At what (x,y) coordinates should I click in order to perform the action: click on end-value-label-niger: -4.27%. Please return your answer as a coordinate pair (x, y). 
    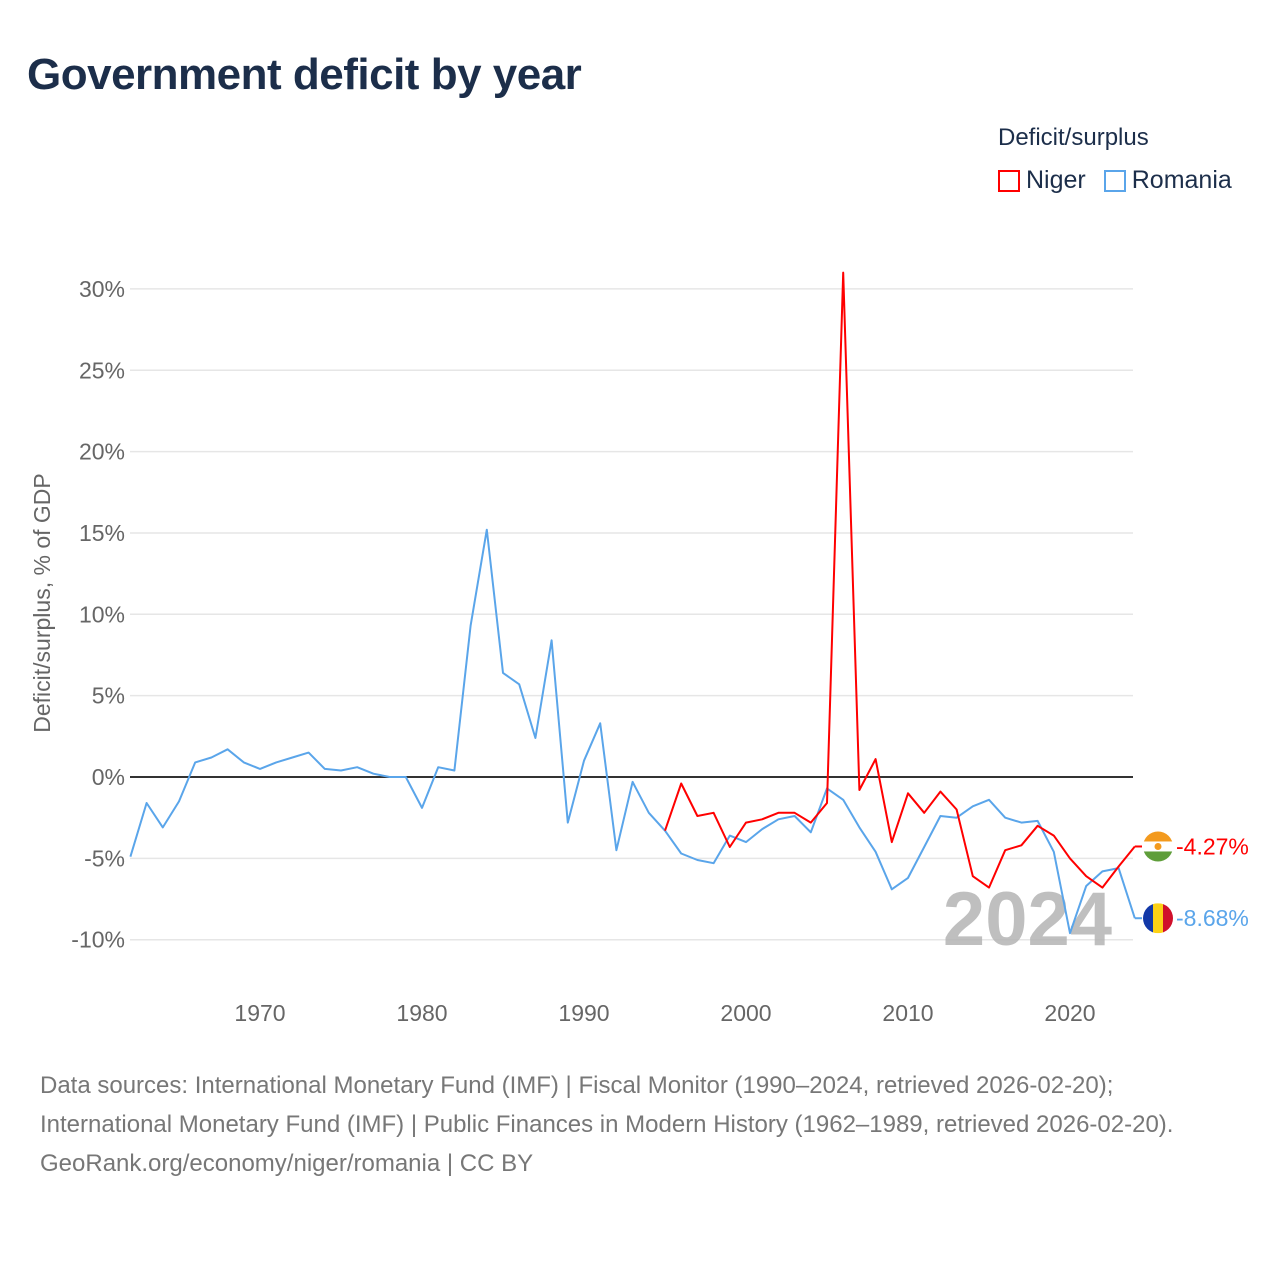
    Looking at the image, I should click on (1212, 846).